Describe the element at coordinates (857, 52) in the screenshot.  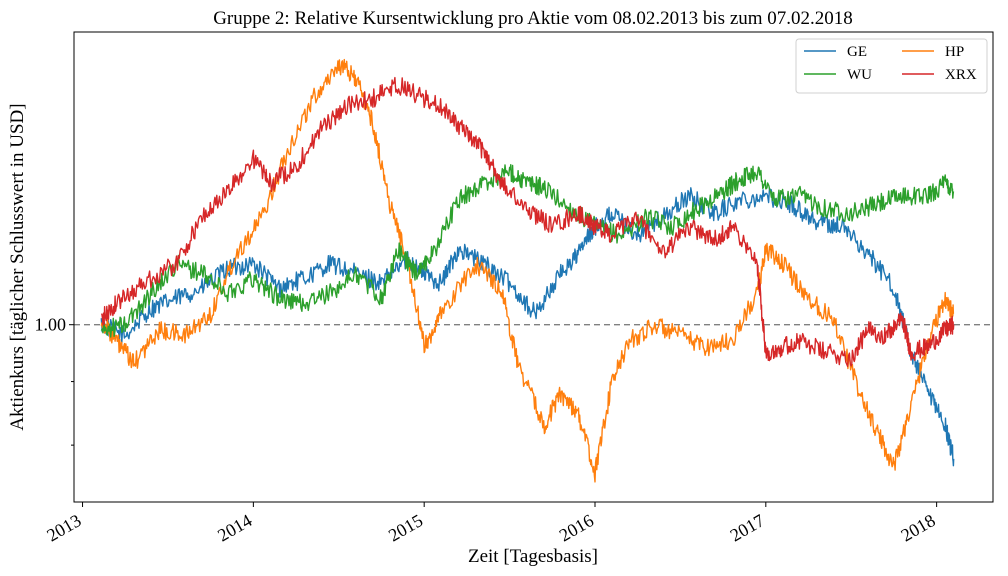
I see `legend-label-ge: GE` at that location.